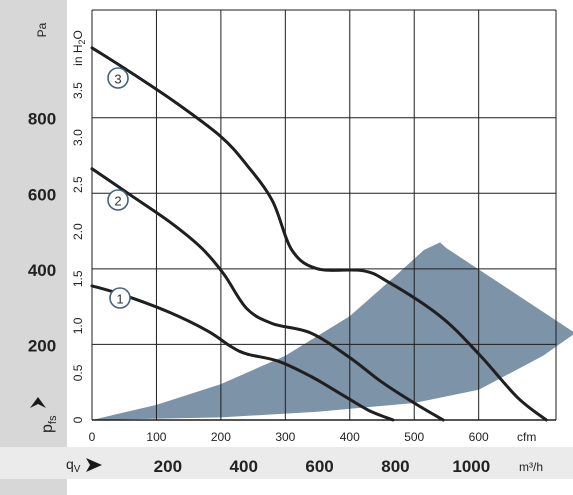  I want to click on p-fs-subscript: fs, so click(53, 419).